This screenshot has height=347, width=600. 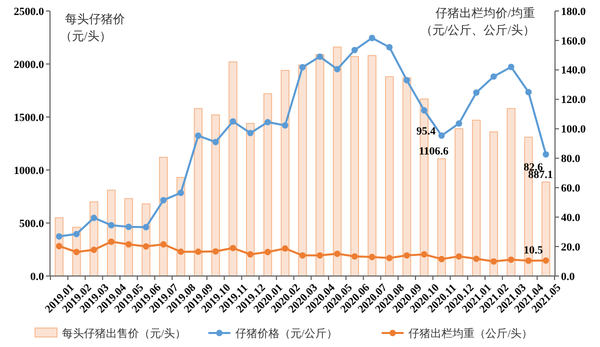 What do you see at coordinates (573, 70) in the screenshot?
I see `y2-tick-label: 140.0` at bounding box center [573, 70].